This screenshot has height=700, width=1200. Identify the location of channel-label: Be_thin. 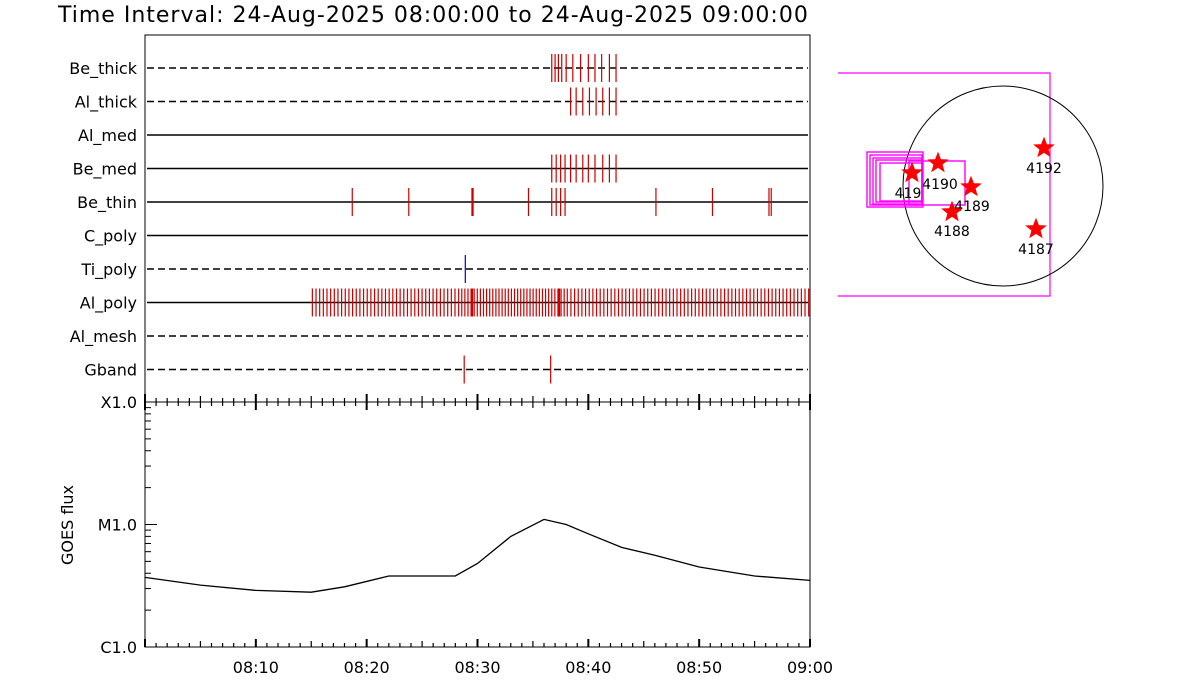
(107, 203).